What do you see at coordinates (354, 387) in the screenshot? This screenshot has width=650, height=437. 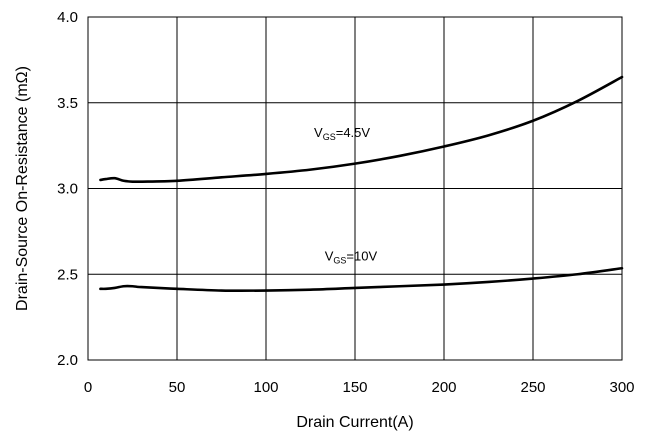 I see `x-tick-label: 150` at bounding box center [354, 387].